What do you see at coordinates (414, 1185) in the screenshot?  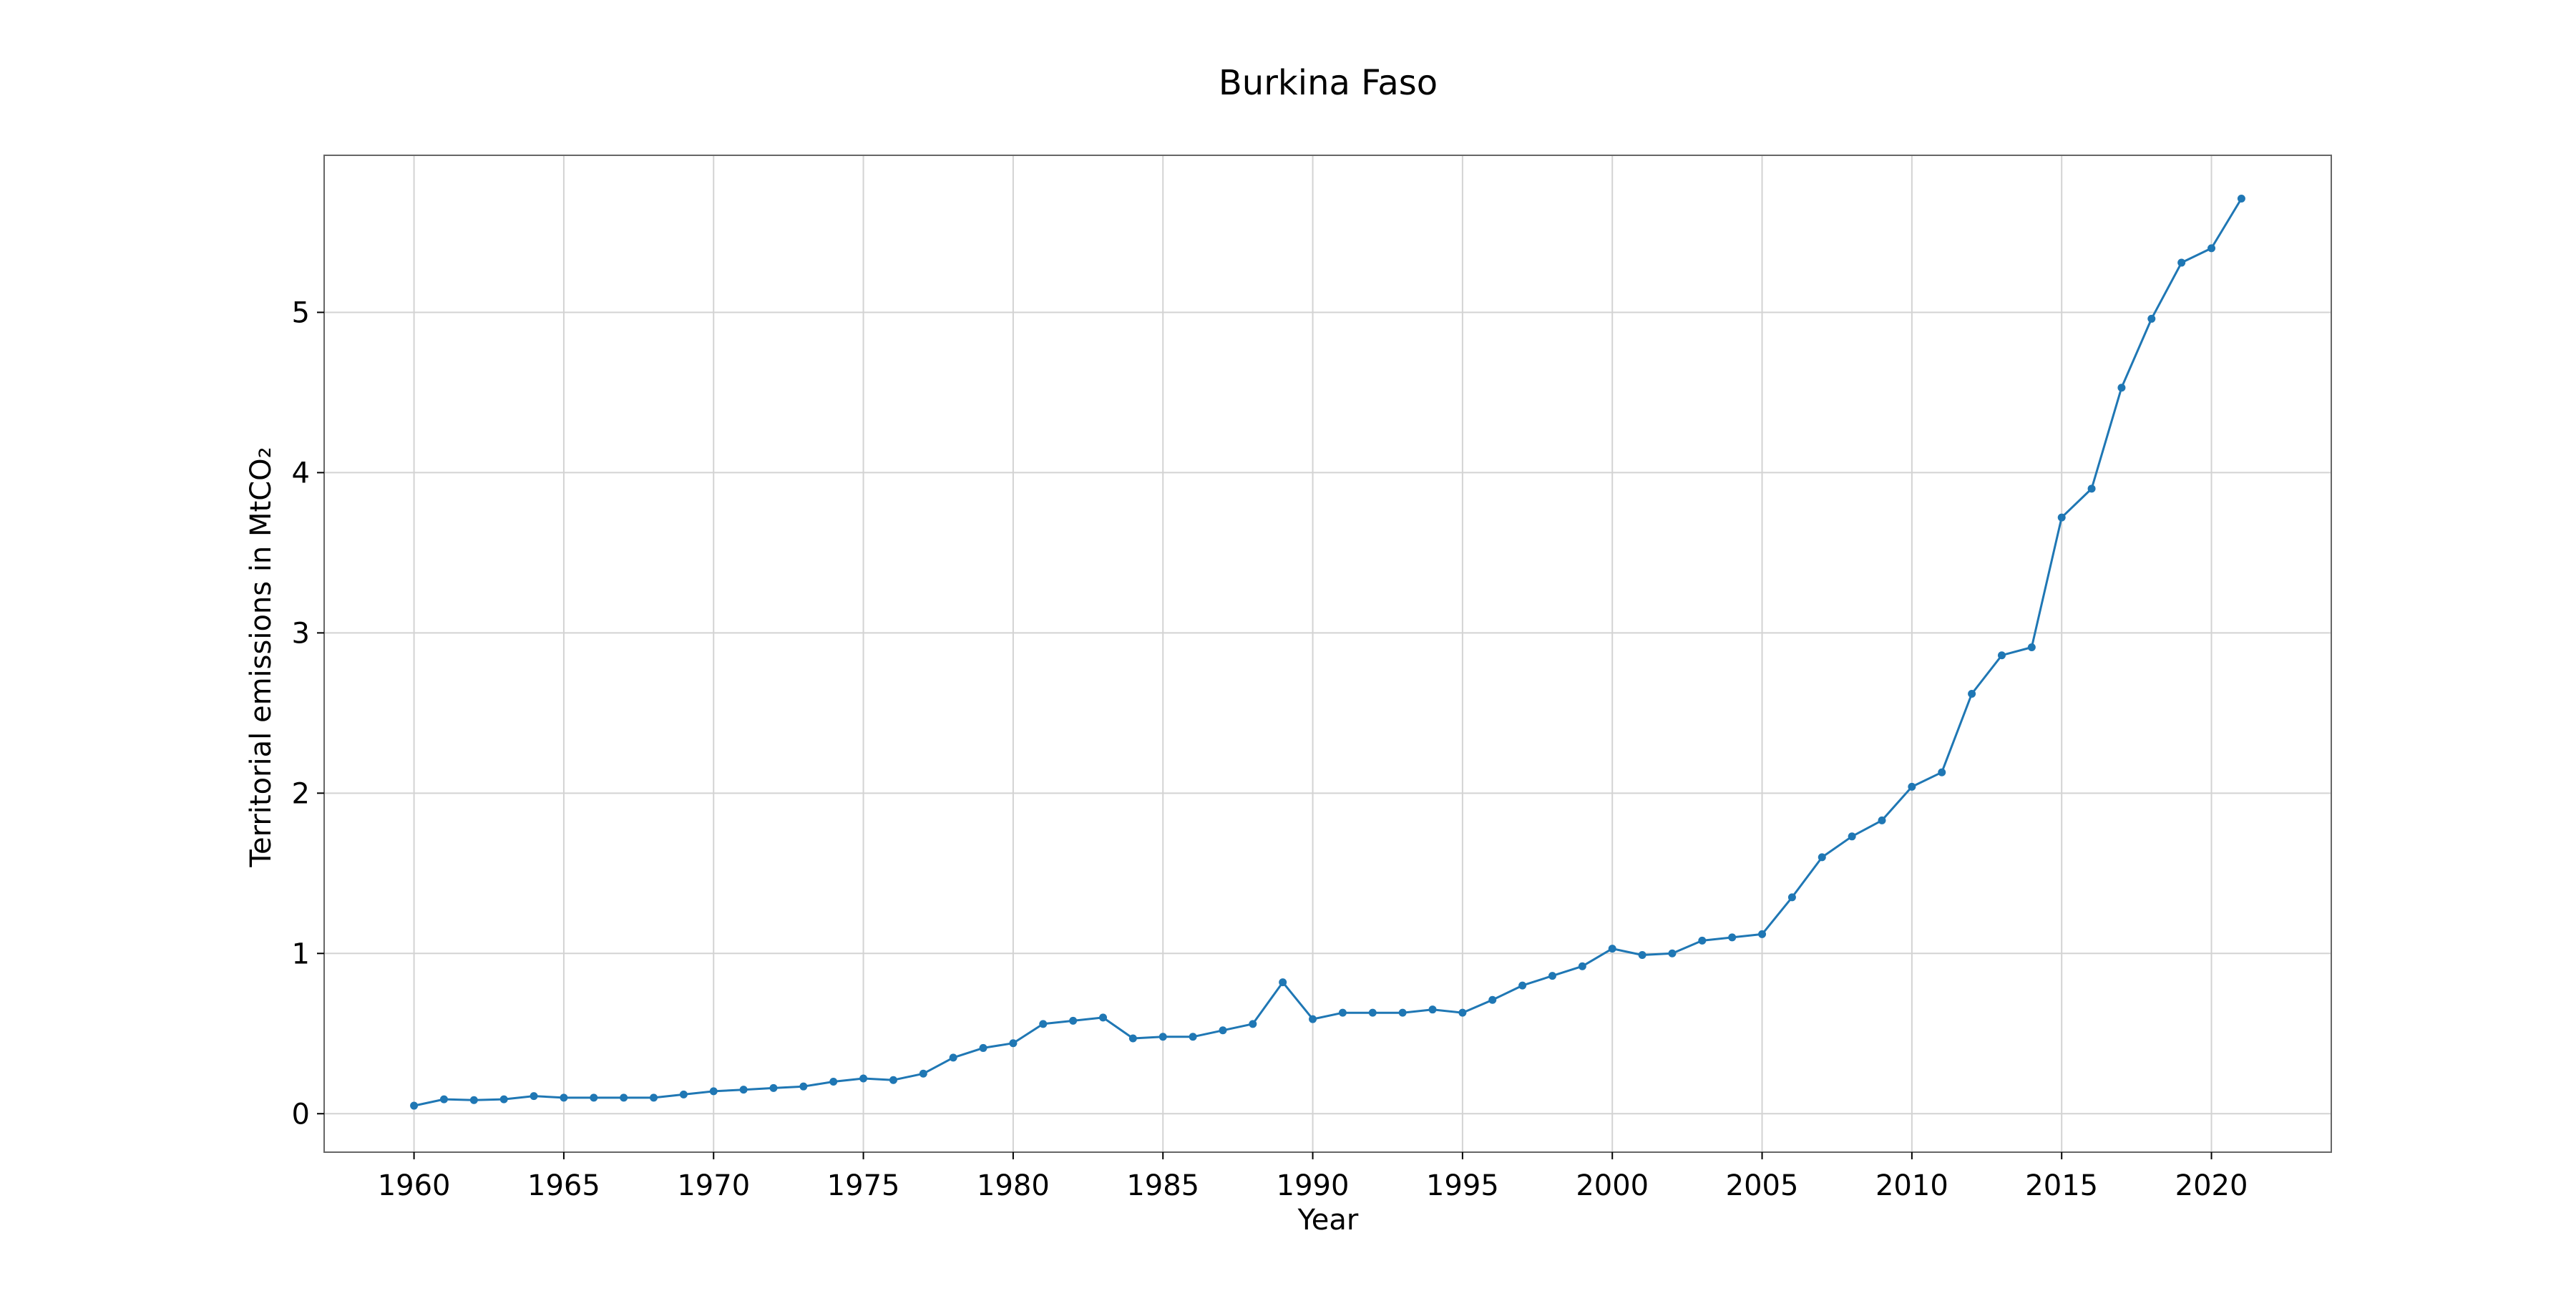 I see `x-tick-label: 1960` at bounding box center [414, 1185].